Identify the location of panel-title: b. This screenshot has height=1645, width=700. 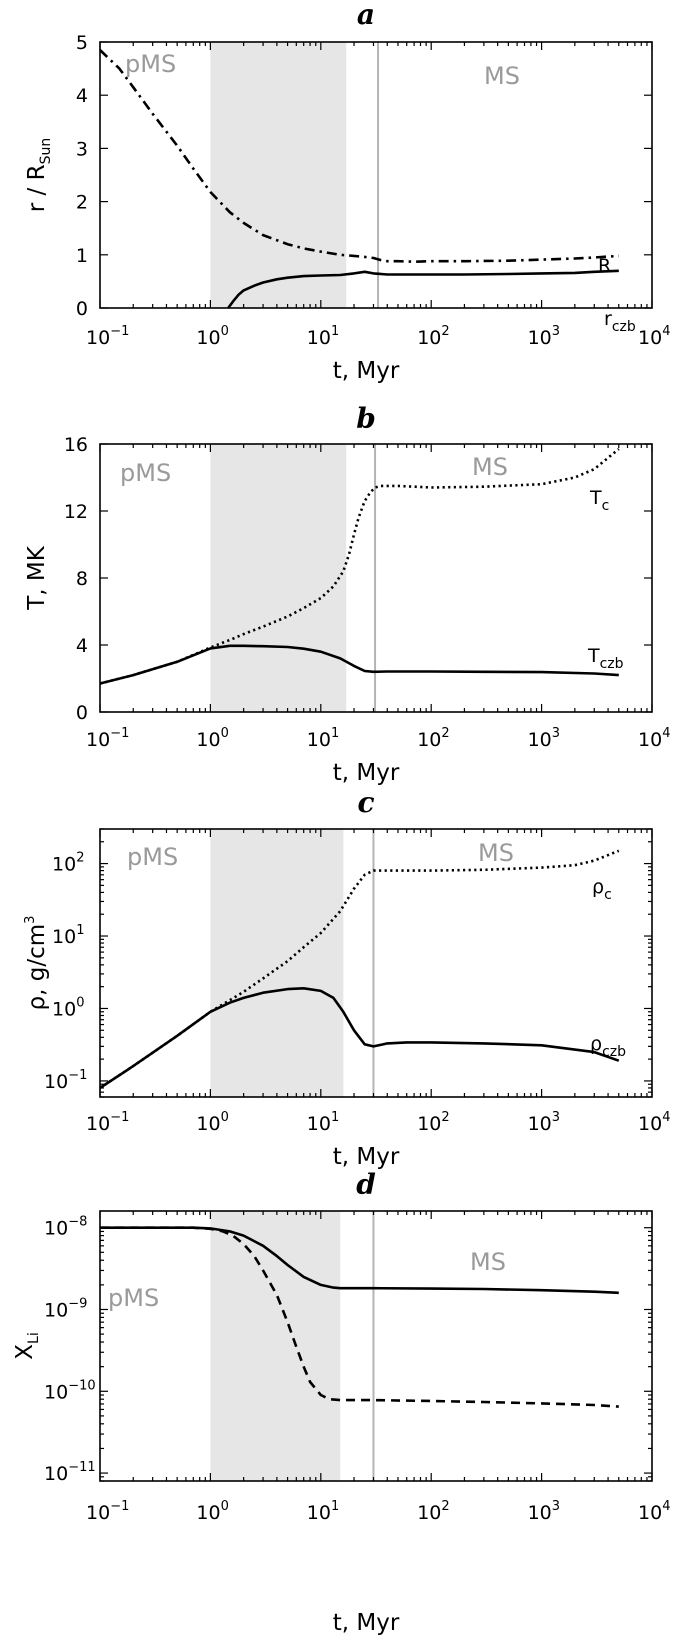
(366, 418).